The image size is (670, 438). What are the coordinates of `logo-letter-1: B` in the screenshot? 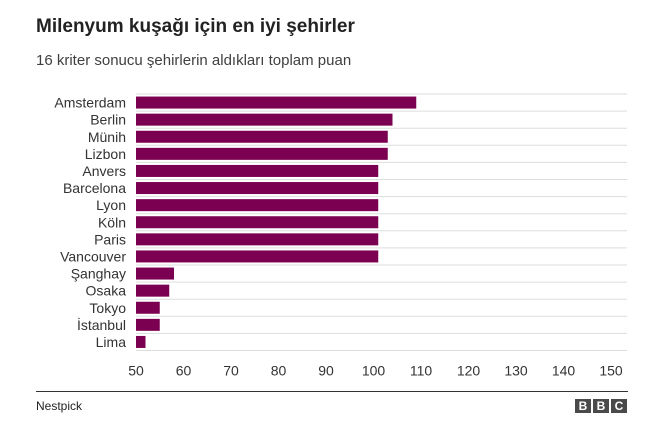 It's located at (583, 406).